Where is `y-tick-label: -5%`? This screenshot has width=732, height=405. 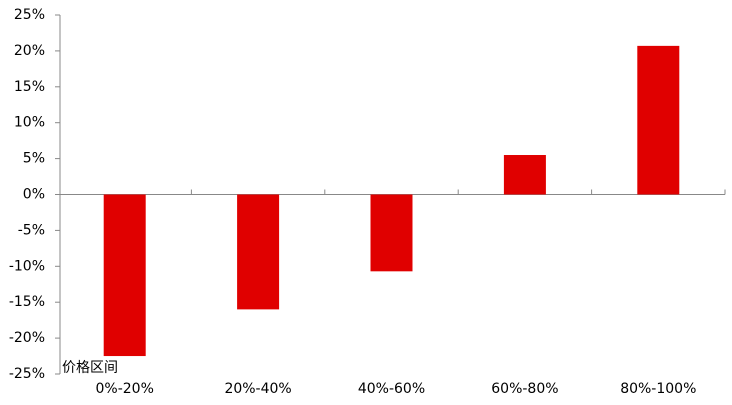
y-tick-label: -5% is located at coordinates (31, 230).